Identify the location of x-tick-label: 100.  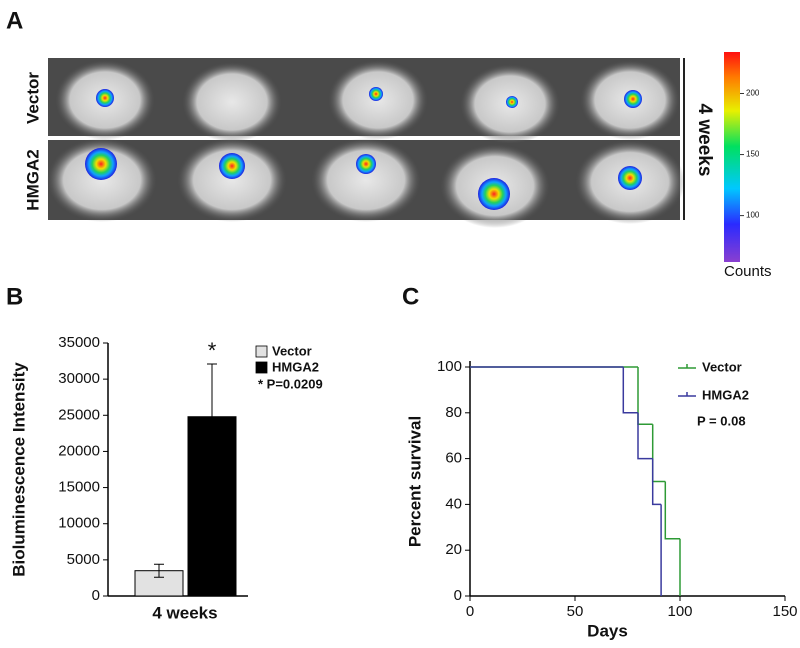
(679, 611).